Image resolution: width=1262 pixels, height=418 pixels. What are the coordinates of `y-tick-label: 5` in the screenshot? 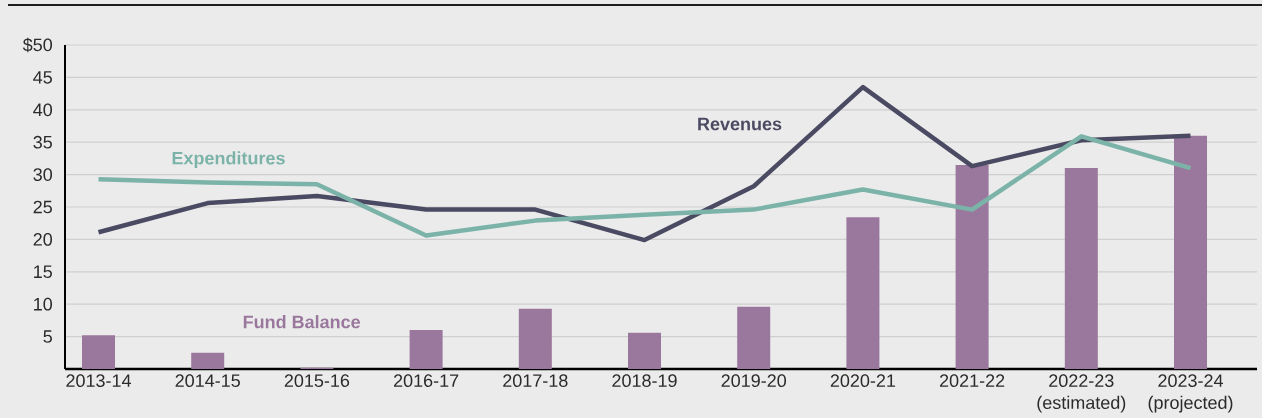 It's located at (47, 336).